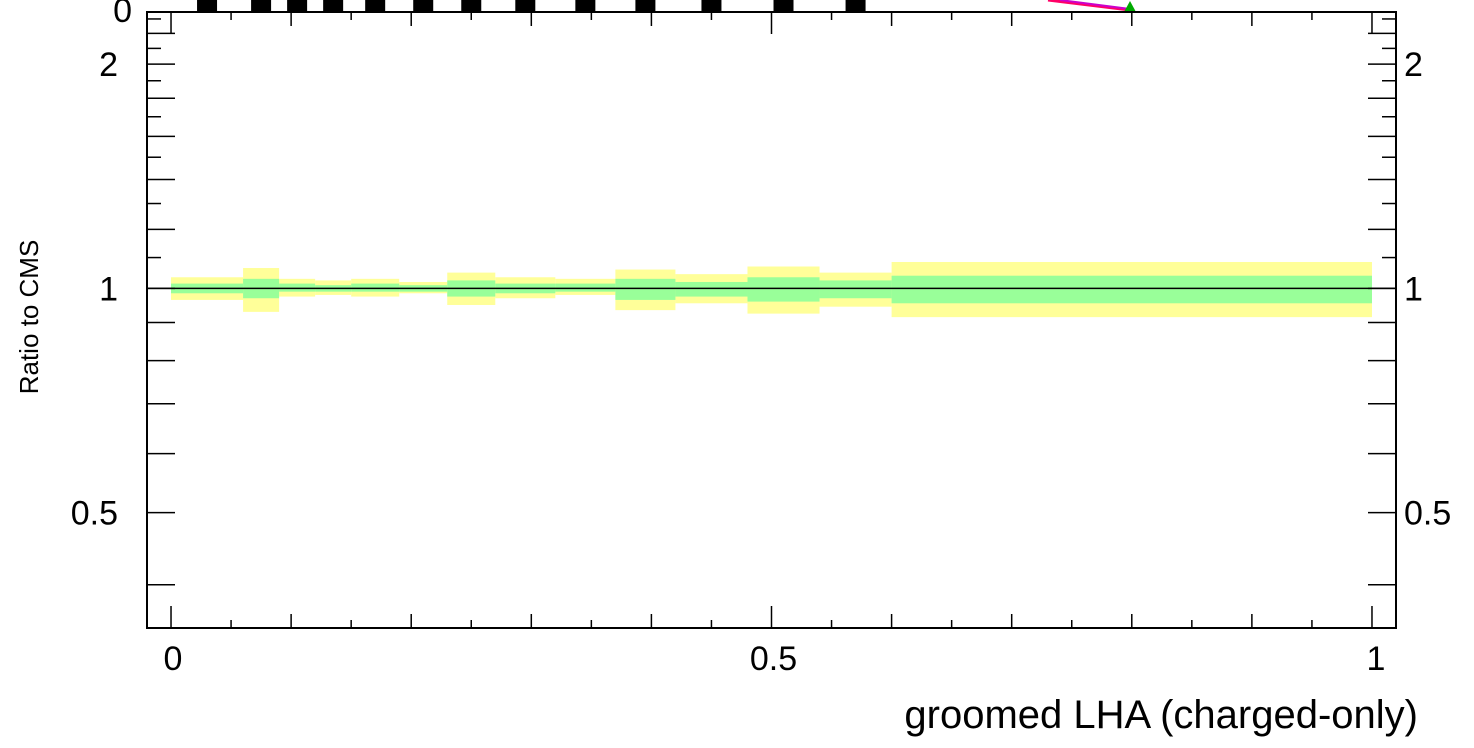  Describe the element at coordinates (1413, 65) in the screenshot. I see `y-tick-label-right: 2` at that location.